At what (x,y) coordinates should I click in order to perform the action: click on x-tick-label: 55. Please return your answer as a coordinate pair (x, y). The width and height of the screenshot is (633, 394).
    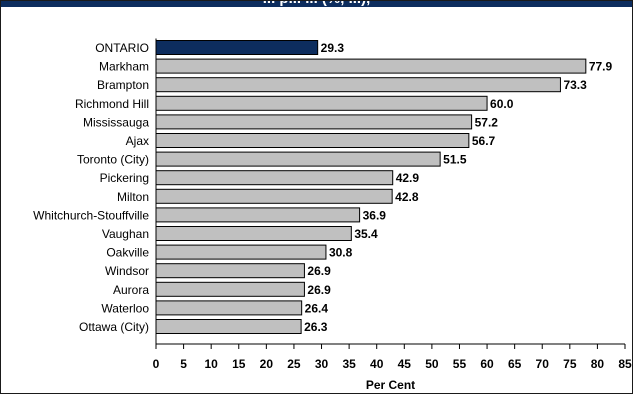
    Looking at the image, I should click on (460, 364).